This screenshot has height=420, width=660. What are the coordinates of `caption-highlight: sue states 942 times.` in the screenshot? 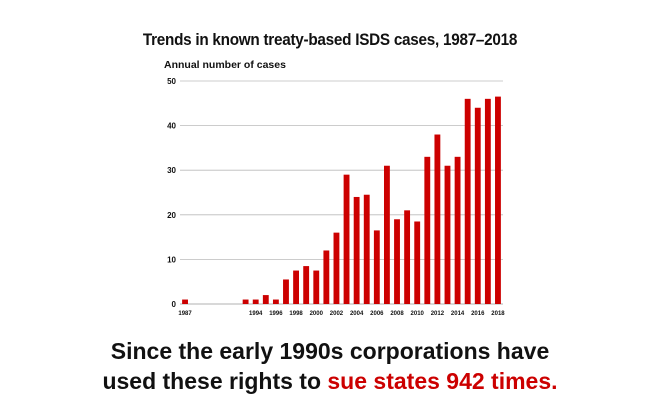 It's located at (442, 381).